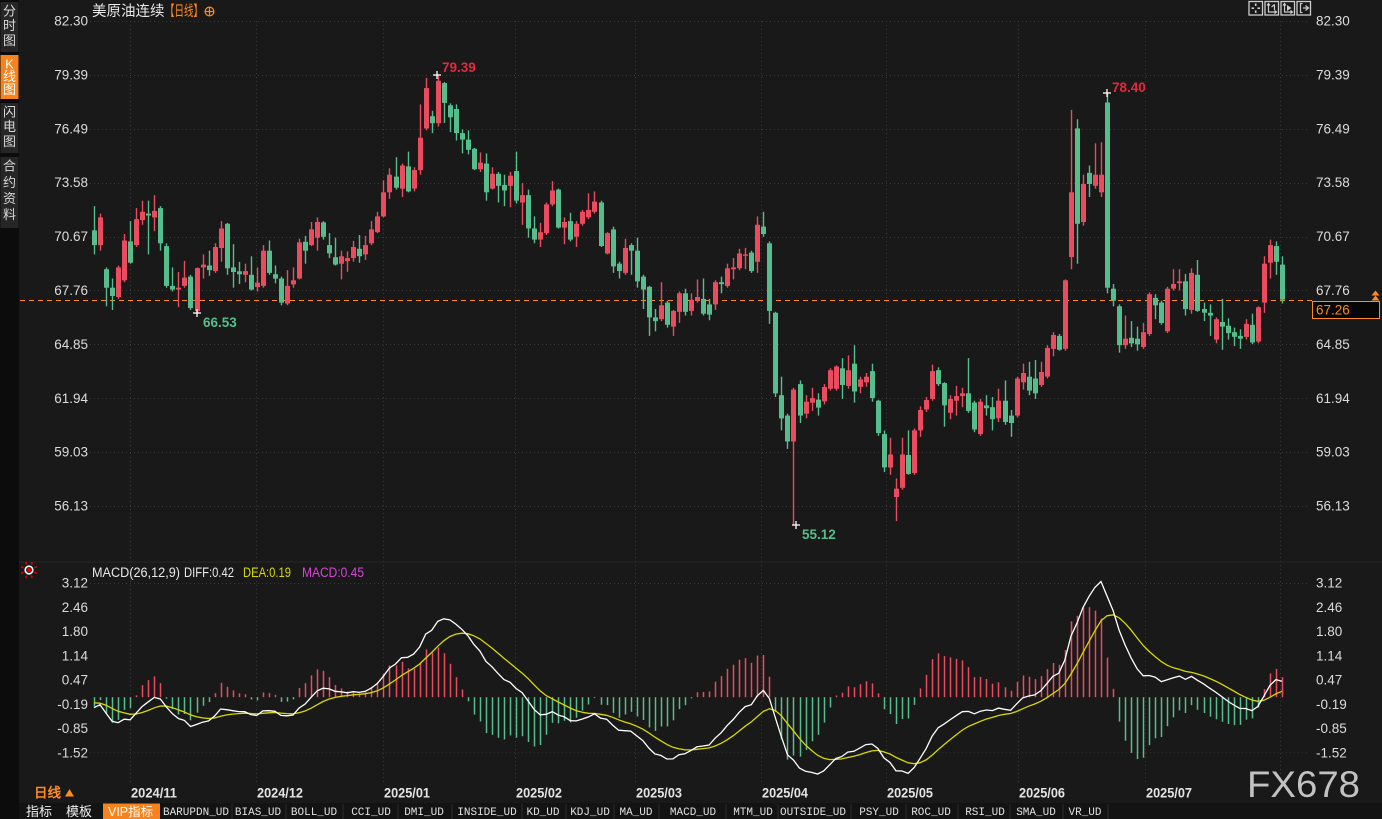 The height and width of the screenshot is (819, 1382). Describe the element at coordinates (128, 11) in the screenshot. I see `svg-text: 美原油连续` at that location.